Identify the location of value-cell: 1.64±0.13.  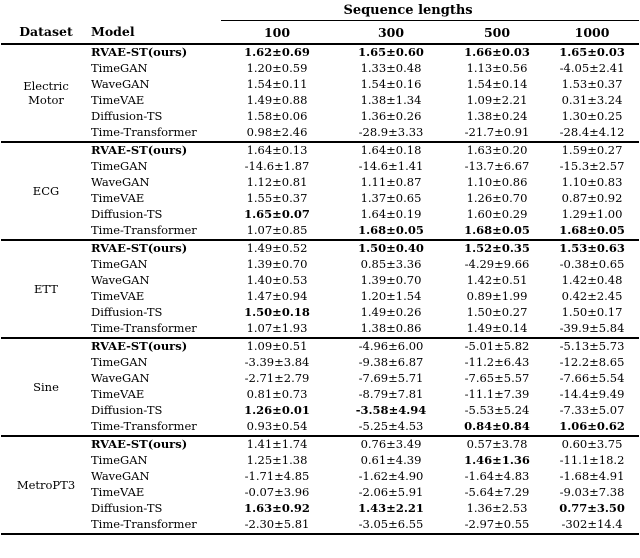
(277, 150).